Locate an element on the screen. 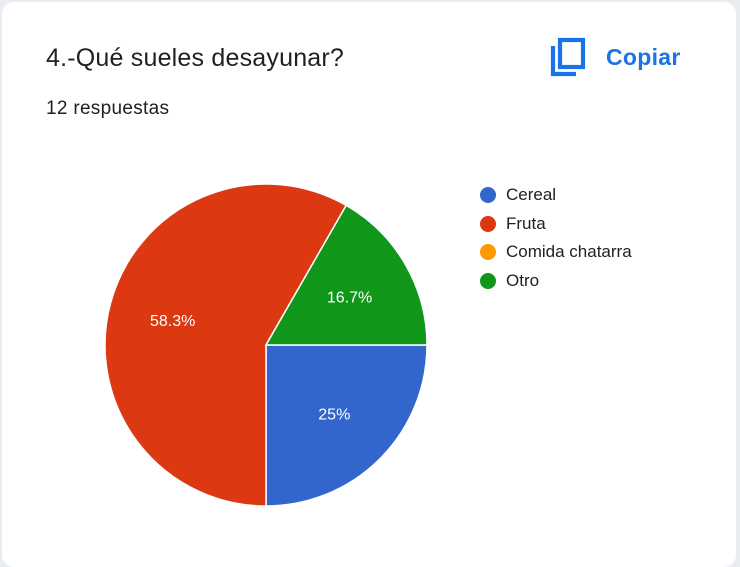  copy-icon is located at coordinates (568, 57).